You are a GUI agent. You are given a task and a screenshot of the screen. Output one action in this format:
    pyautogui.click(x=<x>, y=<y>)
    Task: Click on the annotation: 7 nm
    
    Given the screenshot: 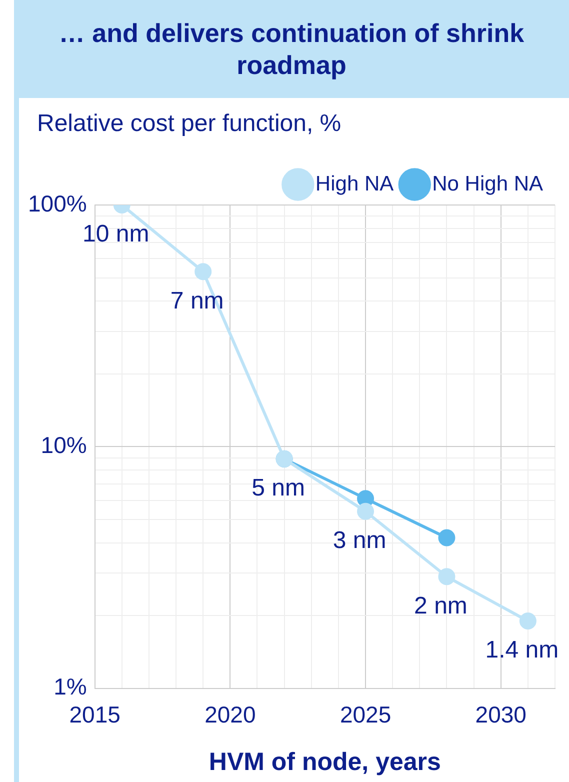 What is the action you would take?
    pyautogui.click(x=197, y=300)
    